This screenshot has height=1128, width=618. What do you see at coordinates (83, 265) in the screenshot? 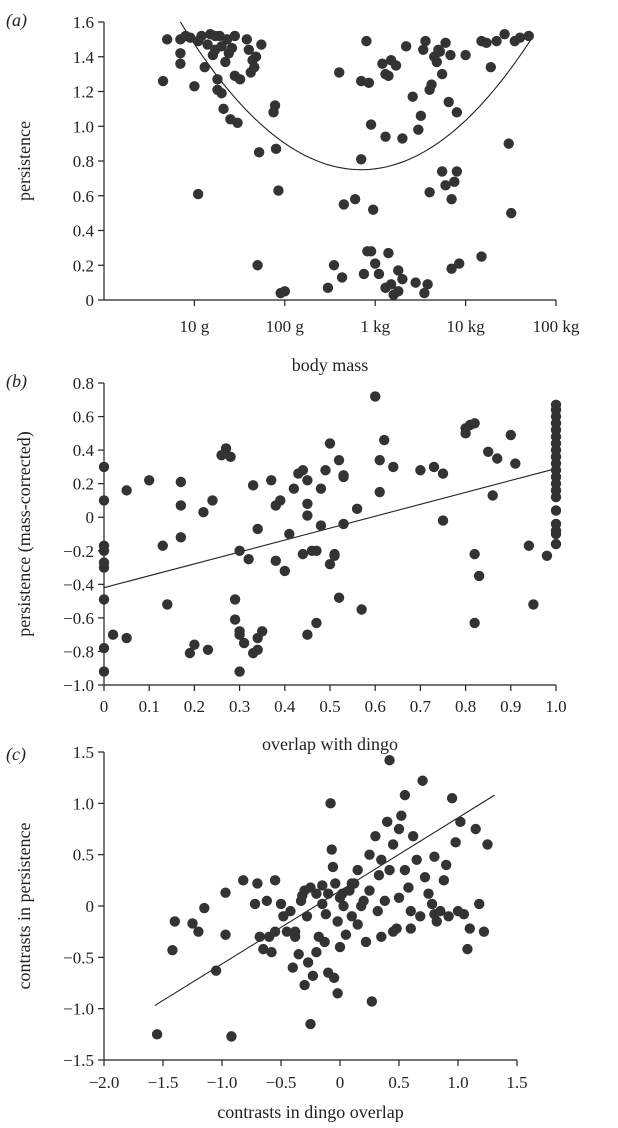
I see `y-tick-label: 0.2` at bounding box center [83, 265].